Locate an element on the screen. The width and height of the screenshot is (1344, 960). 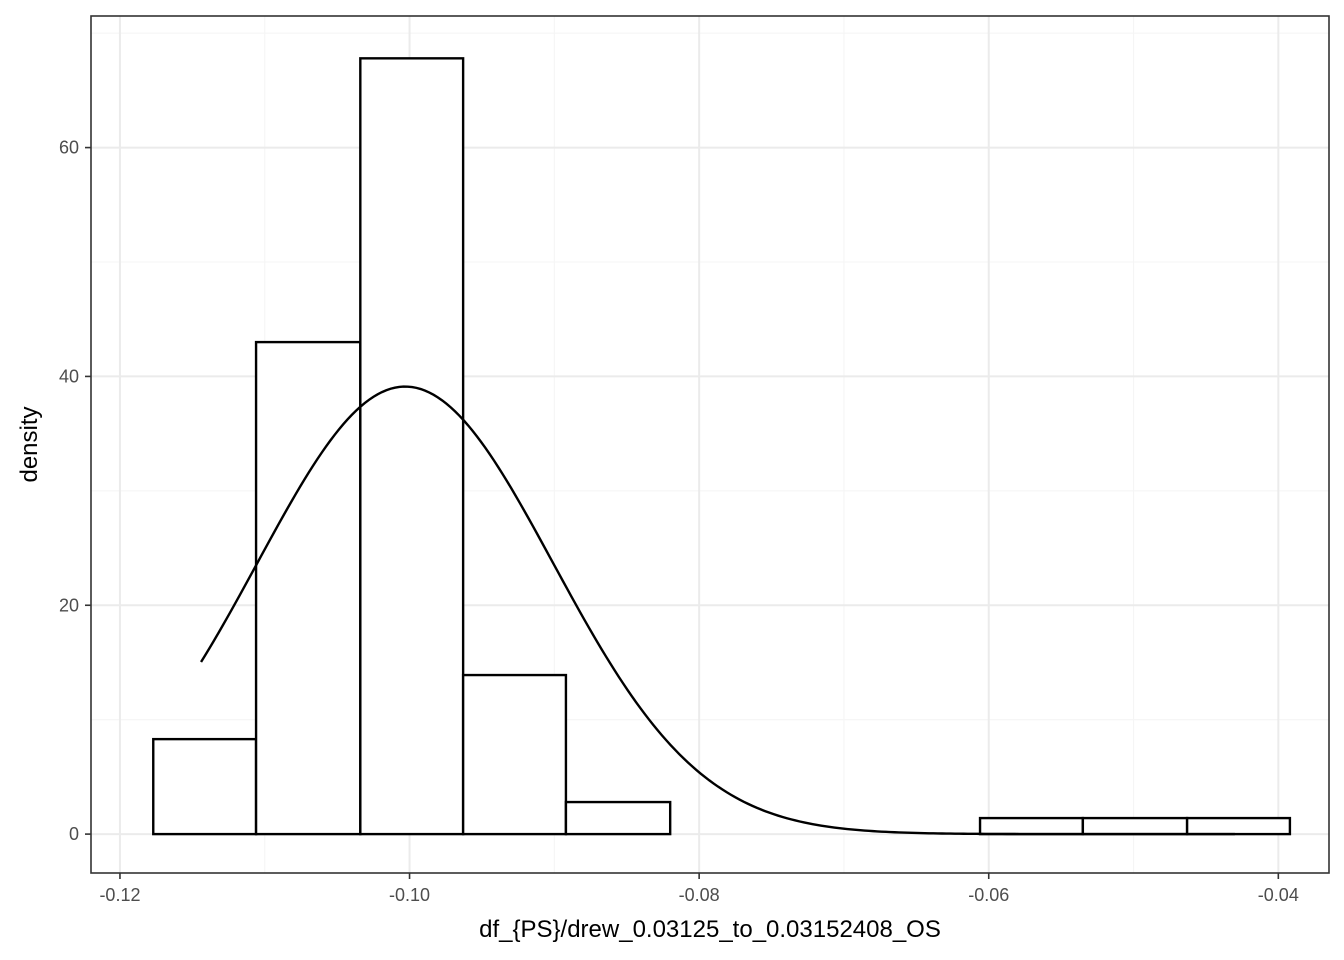
x-tick-label: -0.12 is located at coordinates (119, 895).